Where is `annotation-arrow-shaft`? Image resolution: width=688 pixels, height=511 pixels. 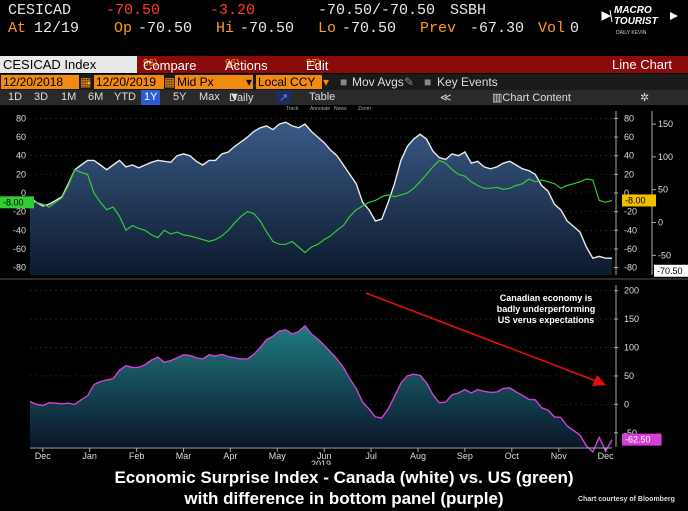 annotation-arrow-shaft is located at coordinates (481, 337).